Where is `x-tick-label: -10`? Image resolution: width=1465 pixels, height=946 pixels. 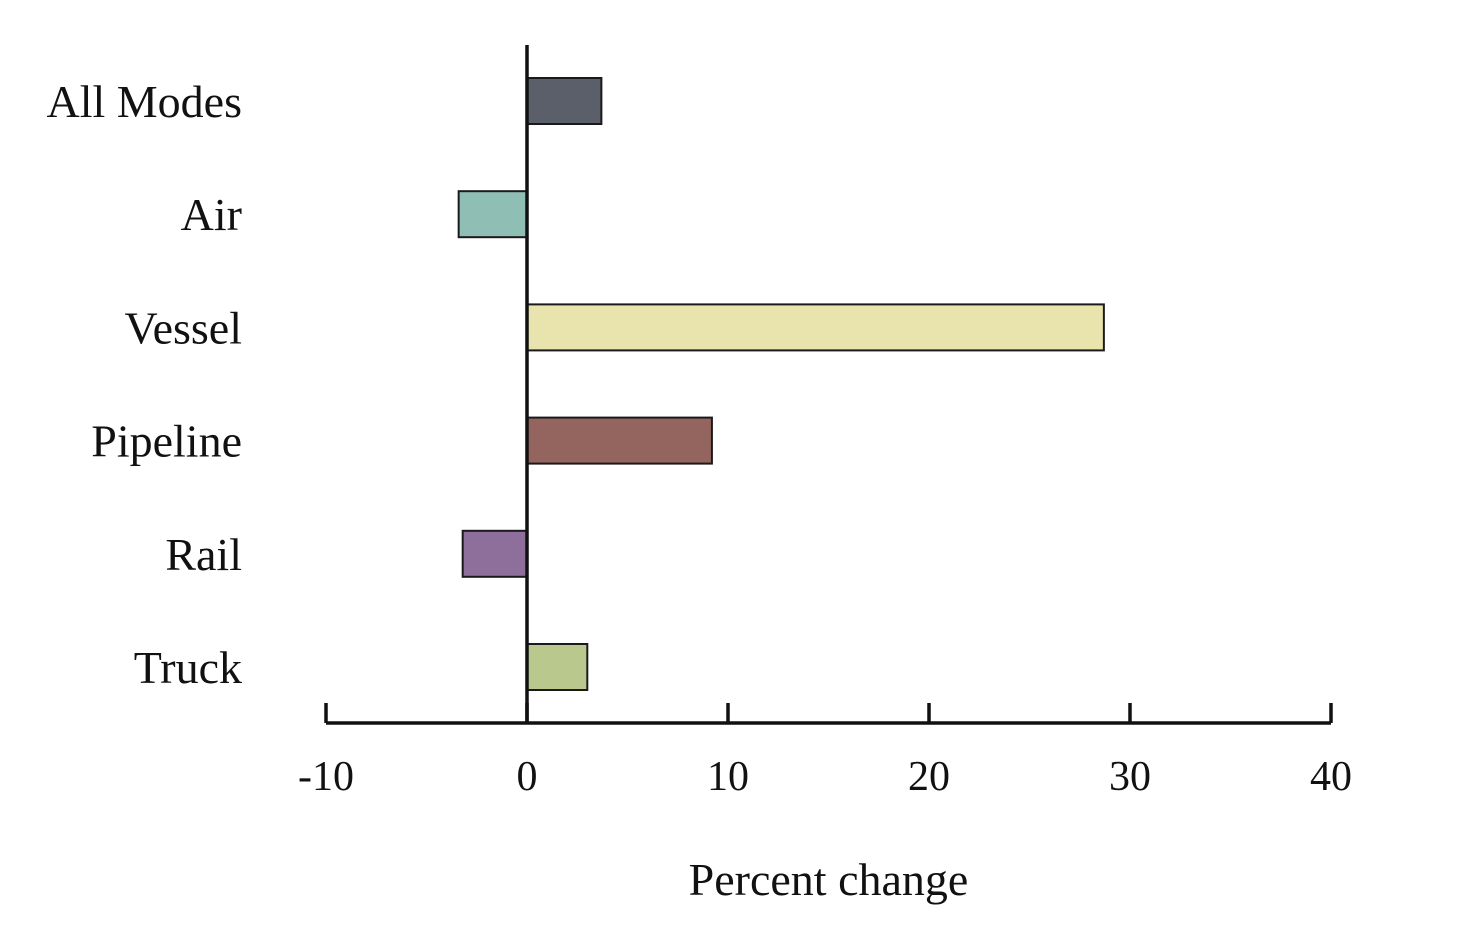
x-tick-label: -10 is located at coordinates (326, 777).